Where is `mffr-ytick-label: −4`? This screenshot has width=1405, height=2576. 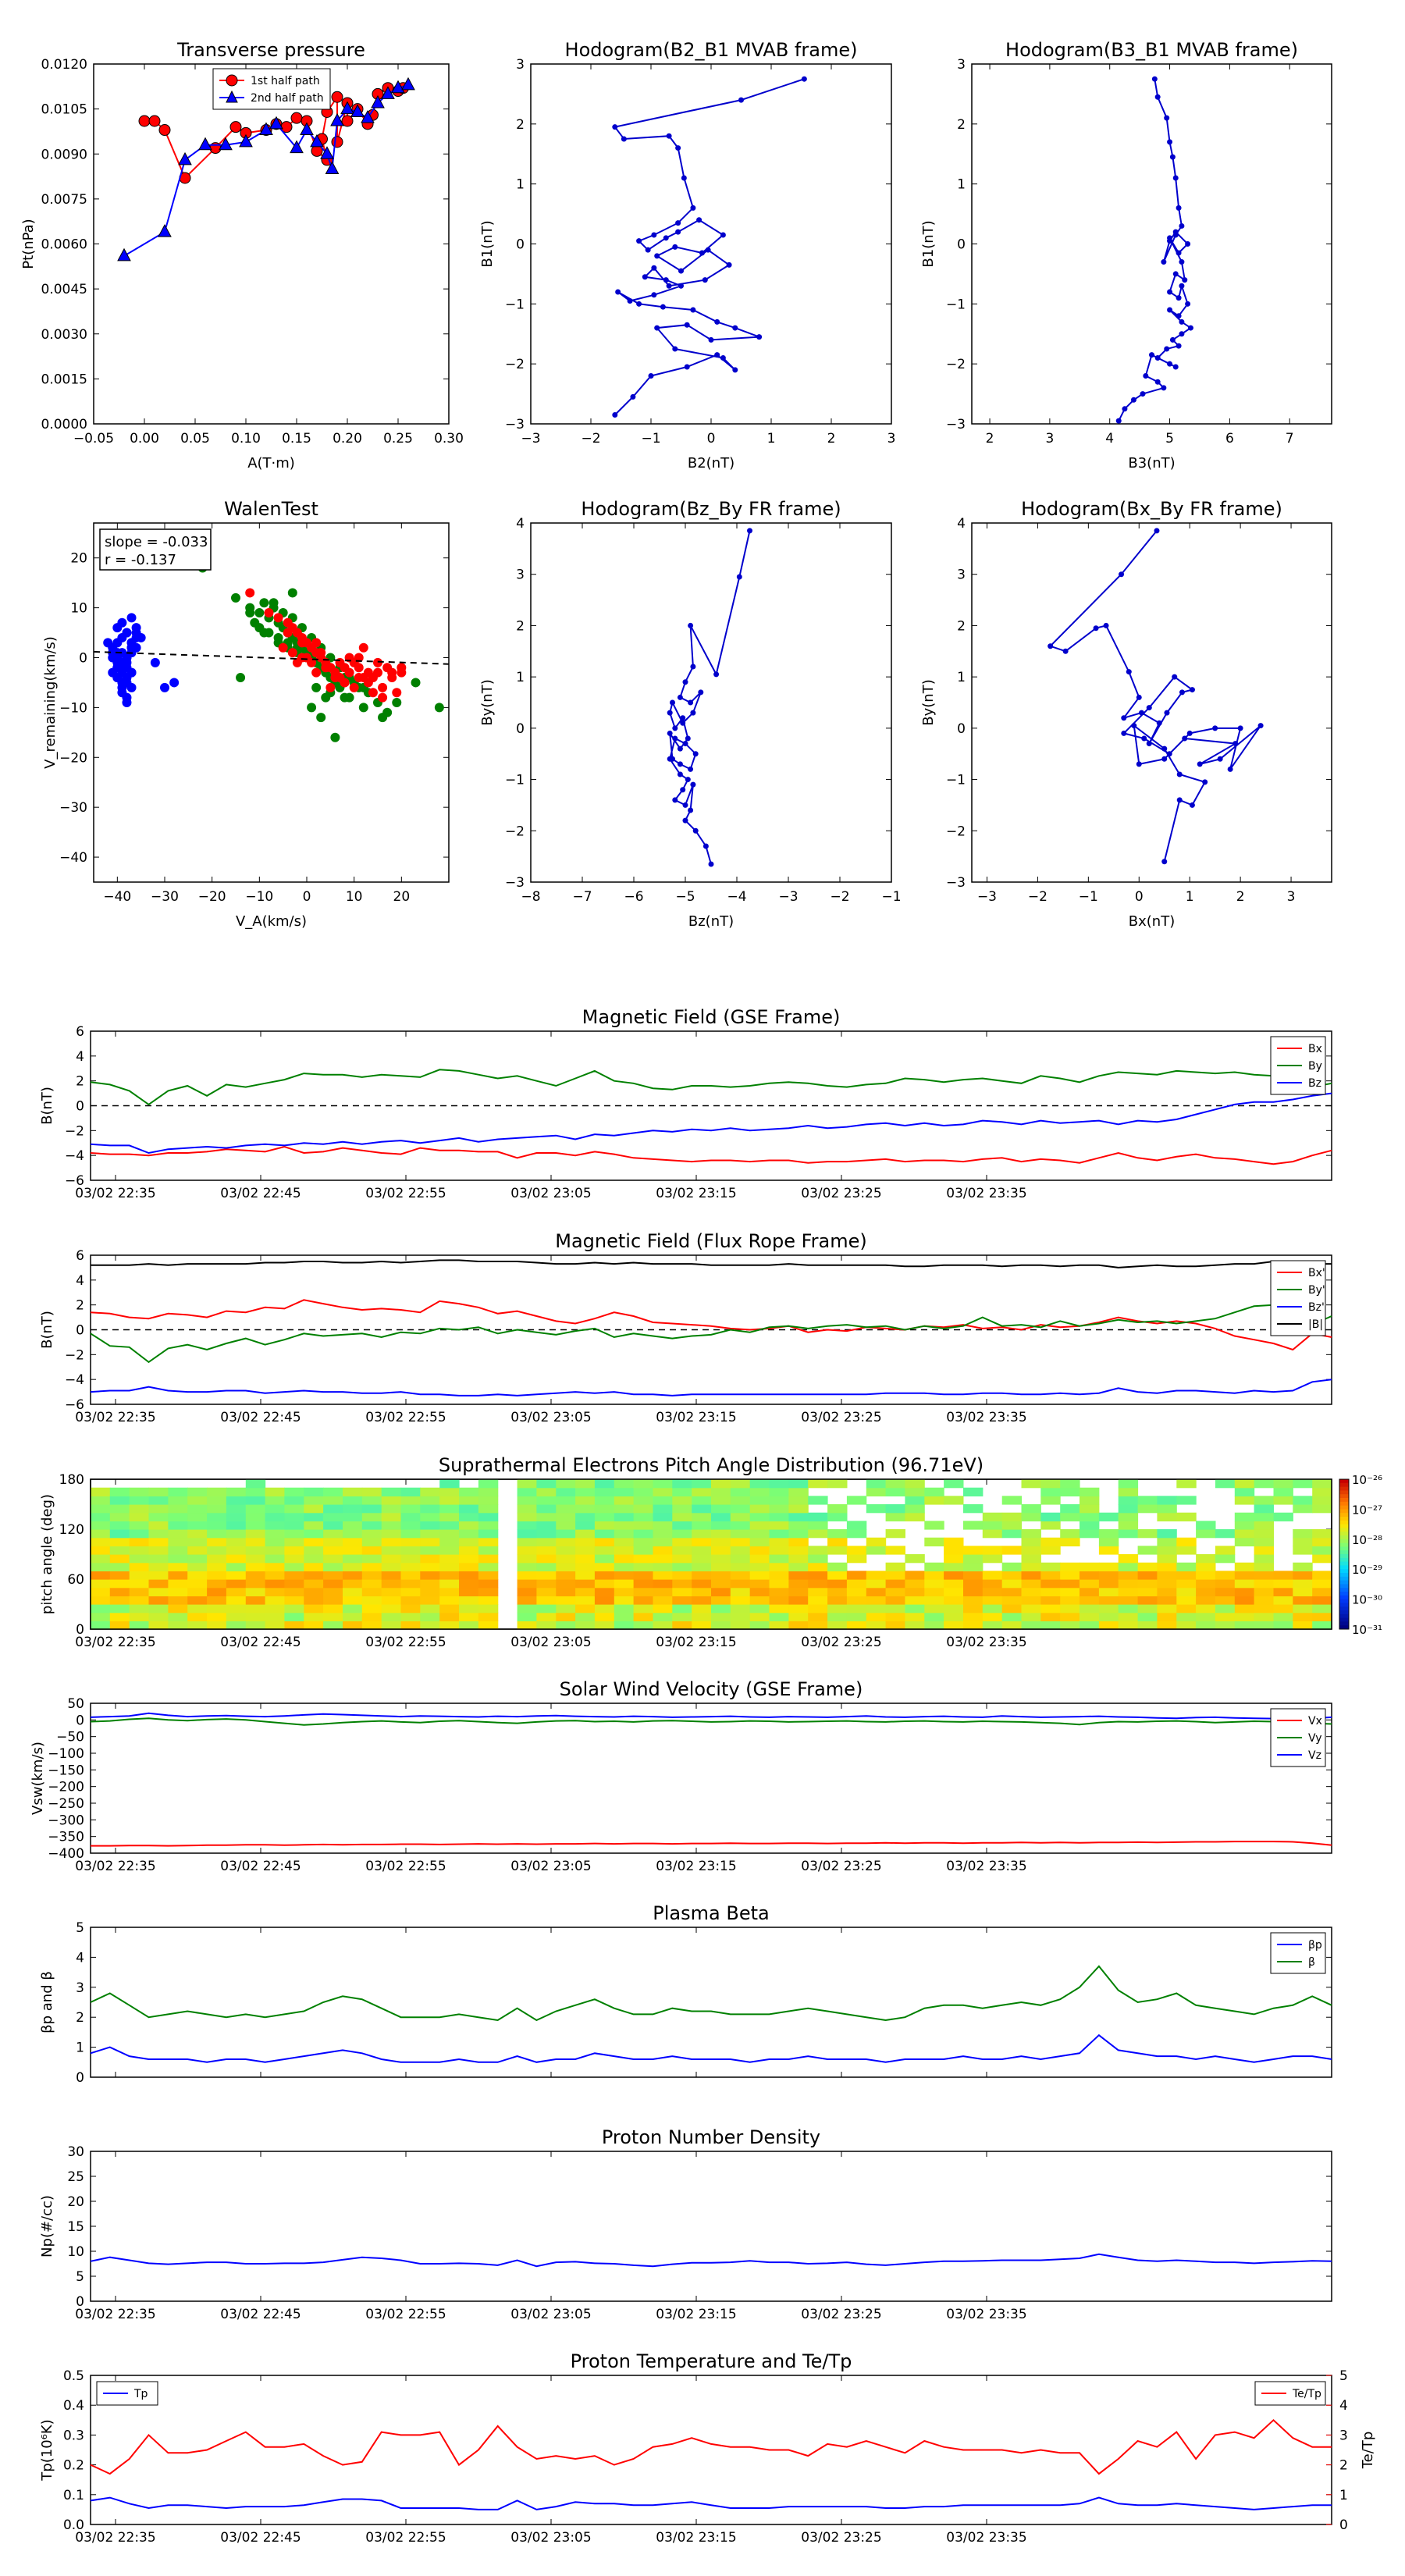
mffr-ytick-label: −4 is located at coordinates (74, 1380).